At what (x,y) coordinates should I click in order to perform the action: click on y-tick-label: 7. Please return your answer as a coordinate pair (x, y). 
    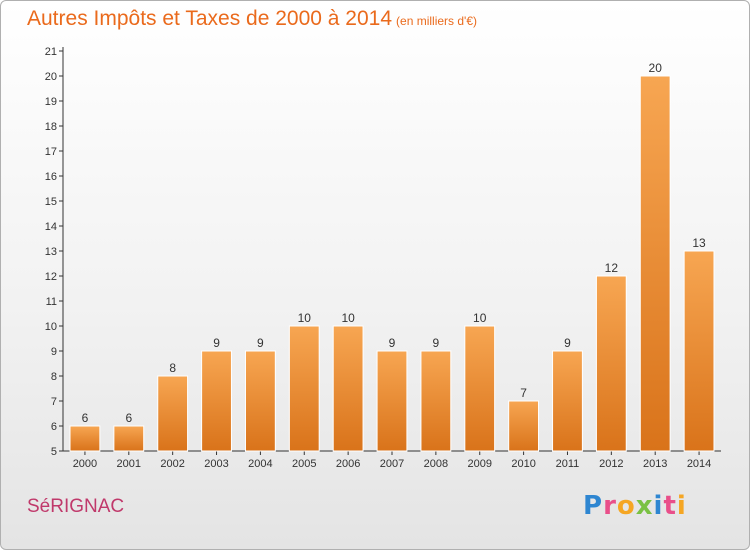
    Looking at the image, I should click on (54, 402).